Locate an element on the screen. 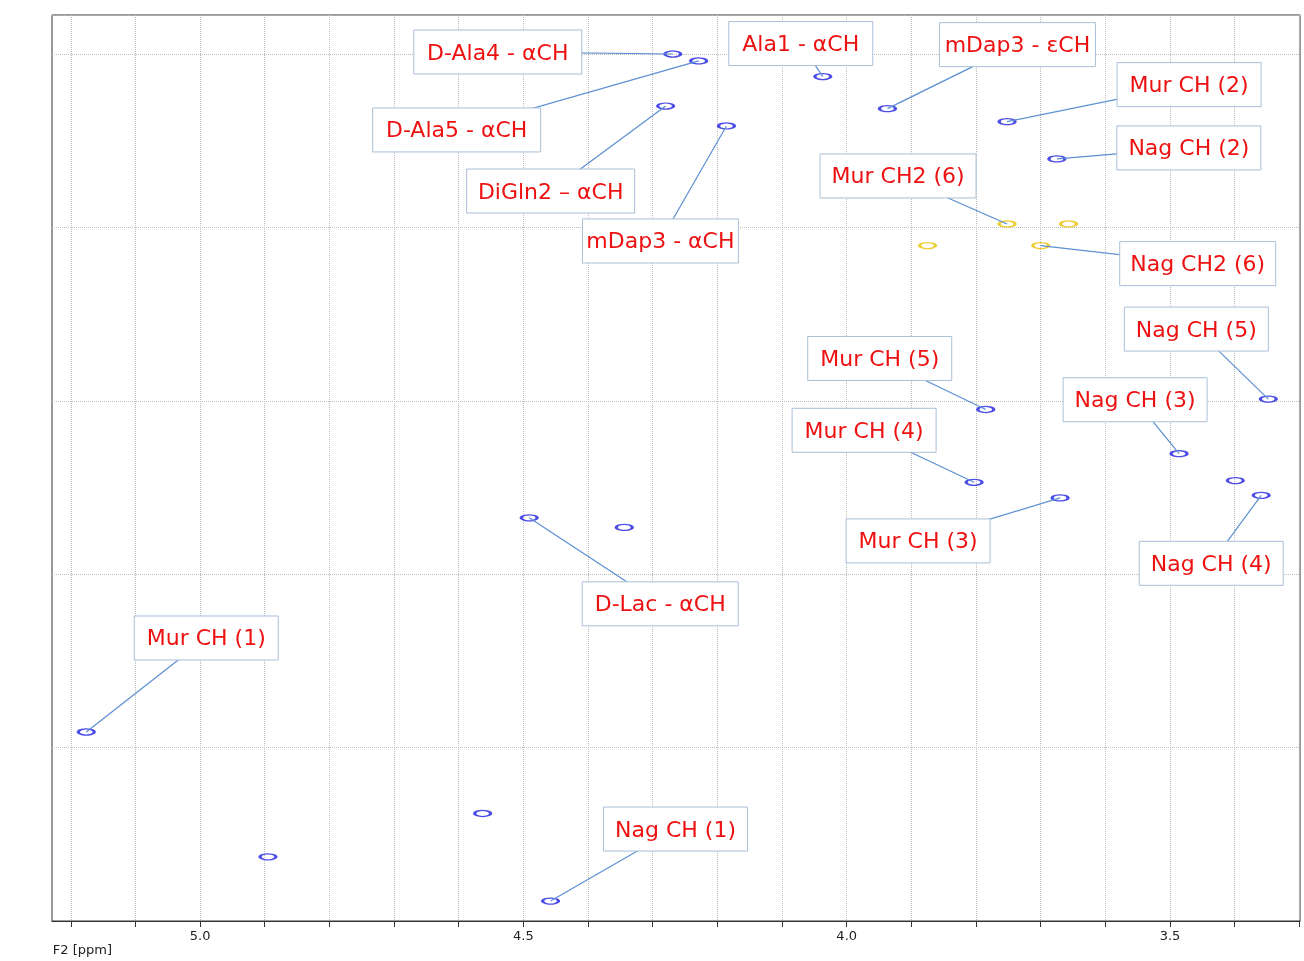 This screenshot has height=961, width=1304. x-tick-label: 3.5 is located at coordinates (1170, 935).